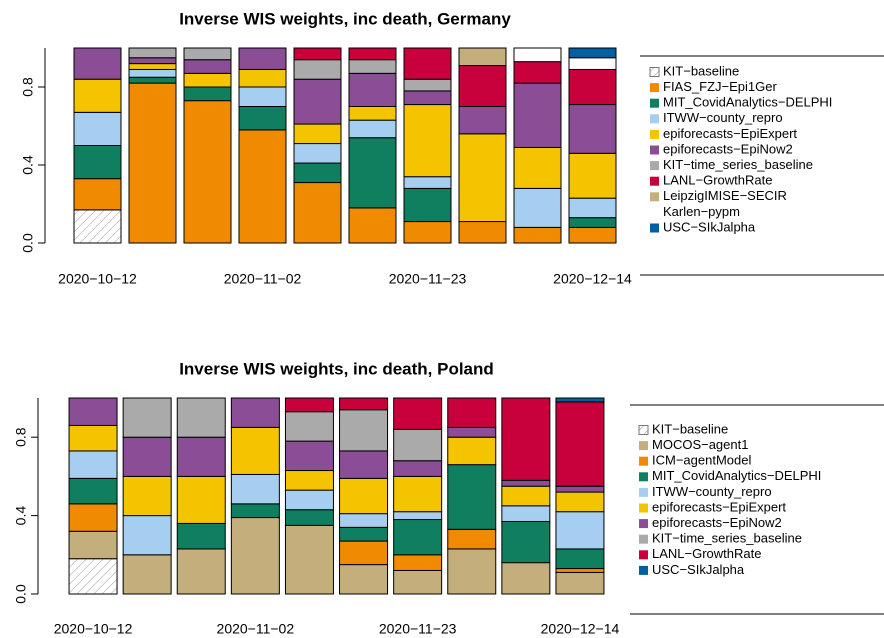 The height and width of the screenshot is (638, 884). Describe the element at coordinates (580, 629) in the screenshot. I see `x-tick-label: 2020−12−14` at that location.